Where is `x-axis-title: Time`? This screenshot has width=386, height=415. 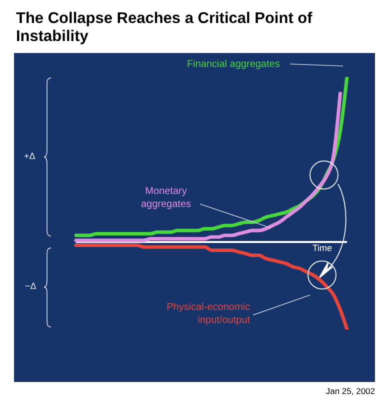
x-axis-title: Time is located at coordinates (322, 248).